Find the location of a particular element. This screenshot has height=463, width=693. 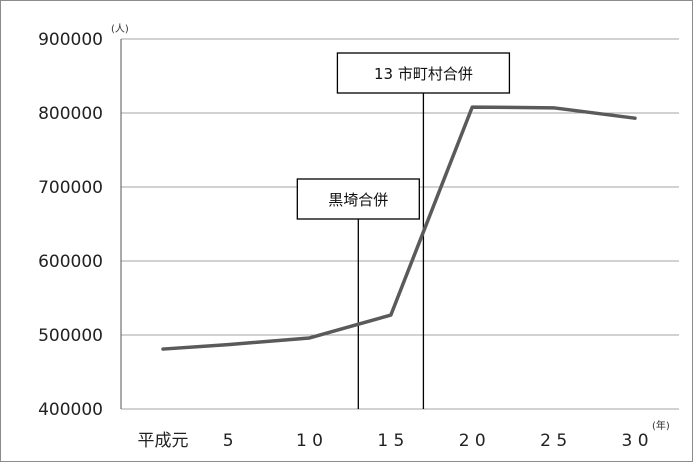

y-tick-label: 900000 is located at coordinates (70, 40).